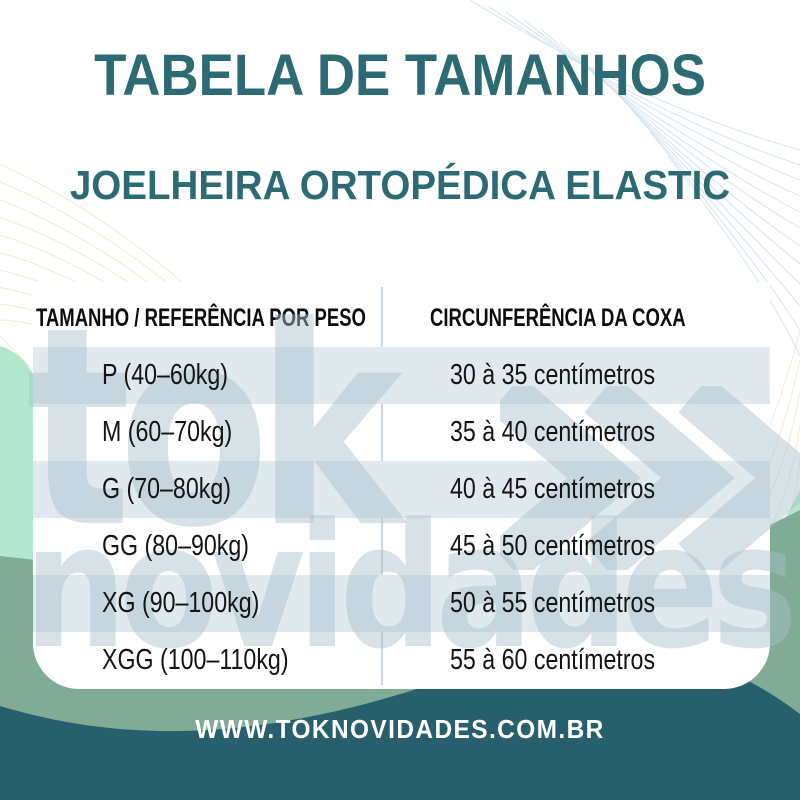 The height and width of the screenshot is (800, 800). Describe the element at coordinates (201, 318) in the screenshot. I see `column-header-size: TAMANHO / REFERÊNCIA POR PESO` at that location.